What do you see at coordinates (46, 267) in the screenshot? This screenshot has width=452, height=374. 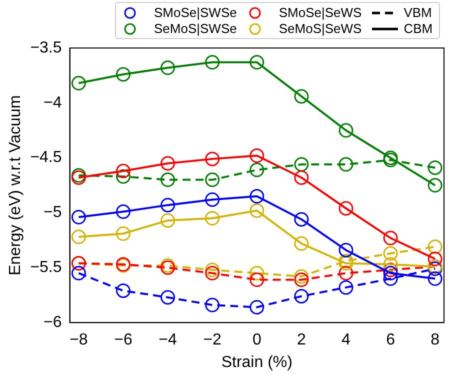 I see `y-tick-label: −5.5` at bounding box center [46, 267].